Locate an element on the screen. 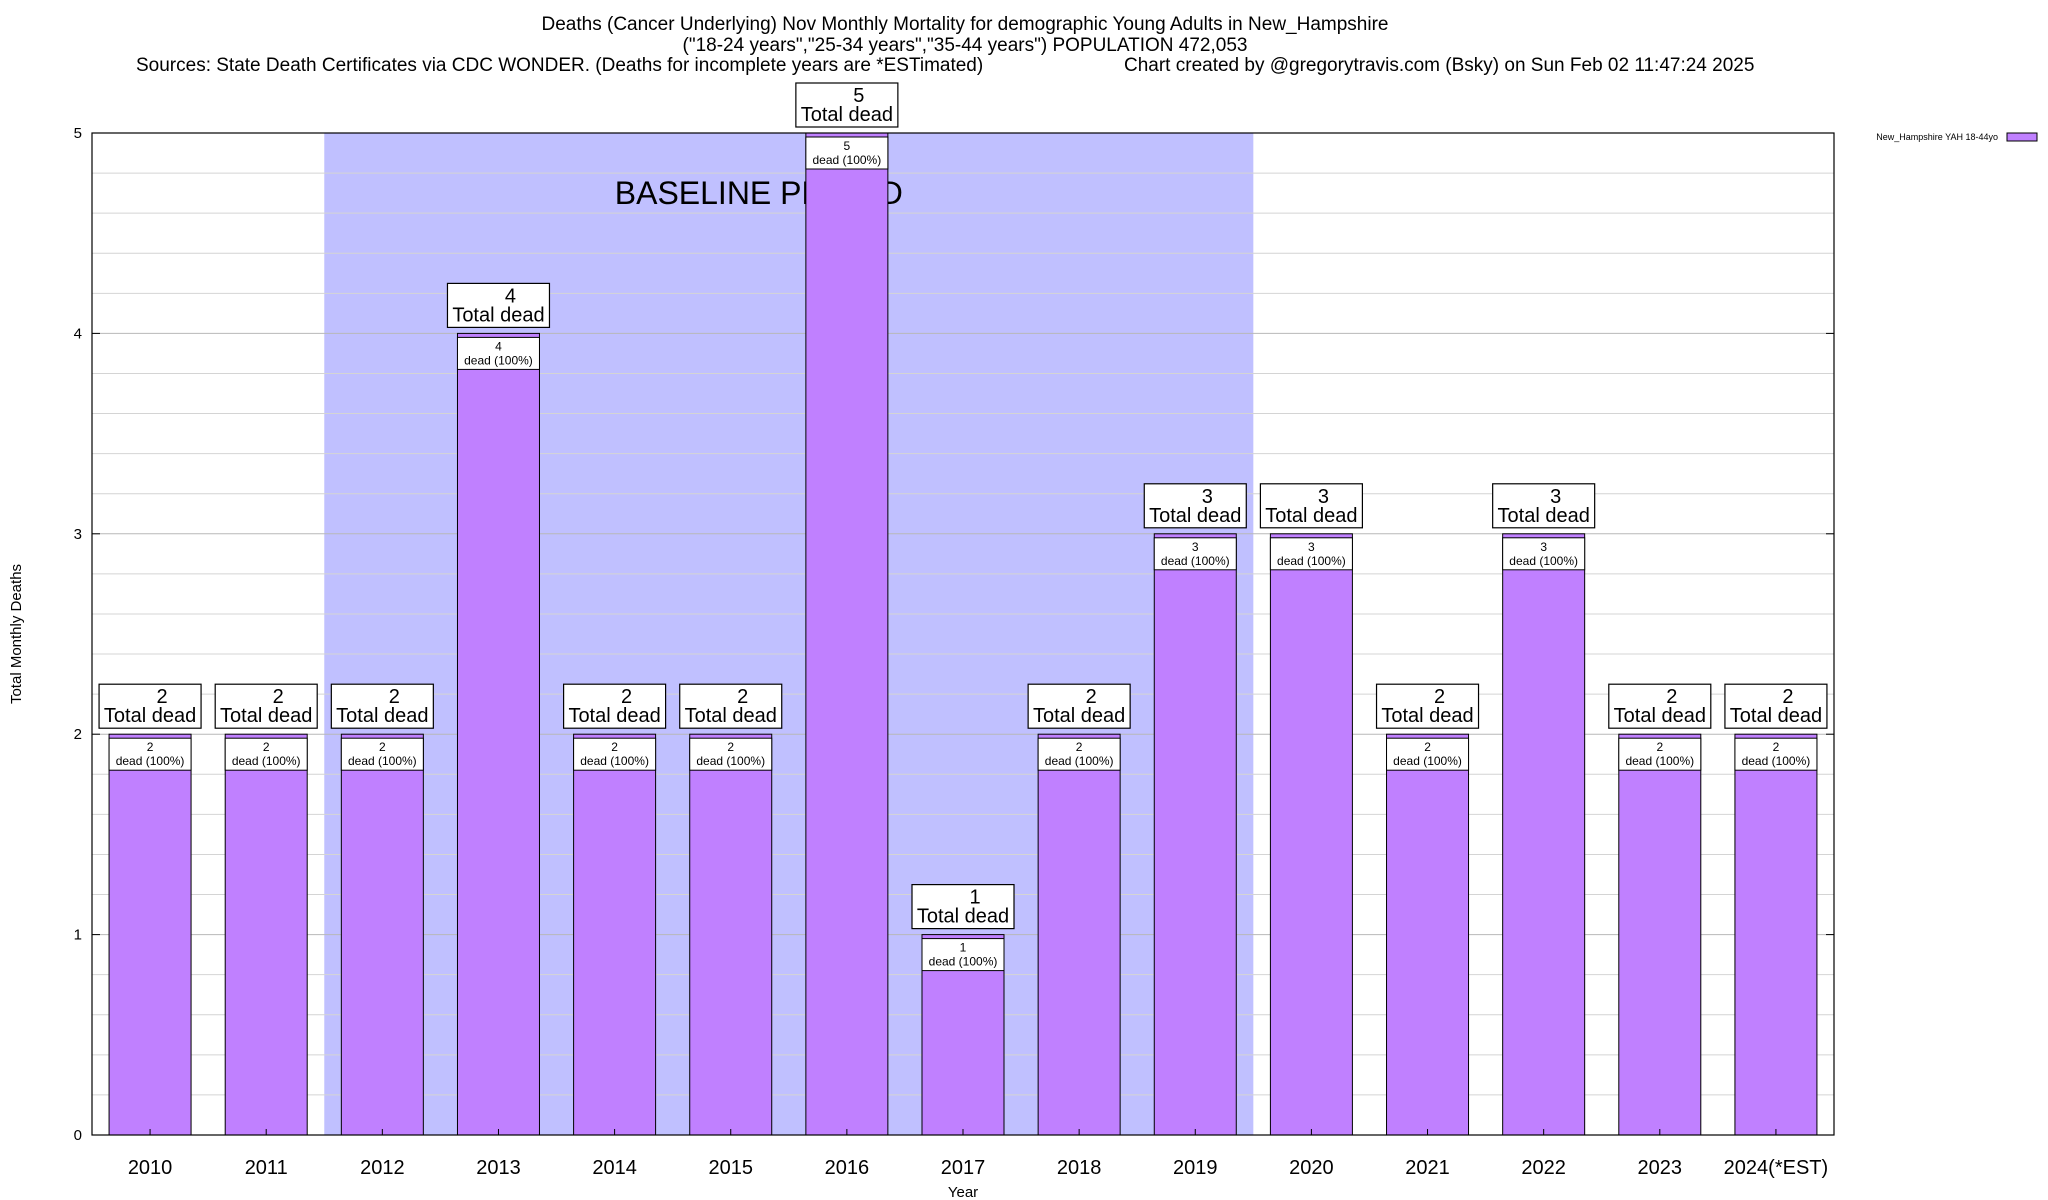 Image resolution: width=2048 pixels, height=1200 pixels. bar-top-value: 4 is located at coordinates (510, 296).